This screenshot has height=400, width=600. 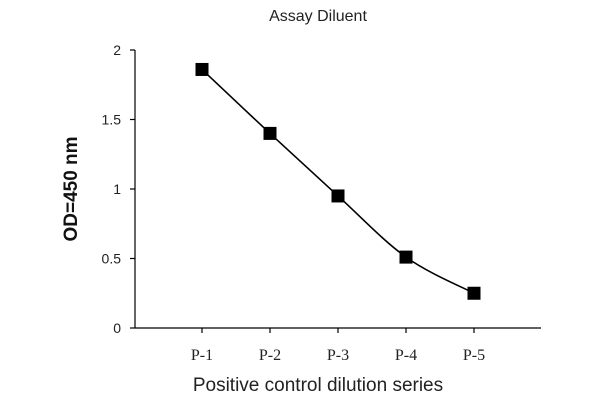 I want to click on x-axis-label: Positive control dilution series, so click(x=318, y=385).